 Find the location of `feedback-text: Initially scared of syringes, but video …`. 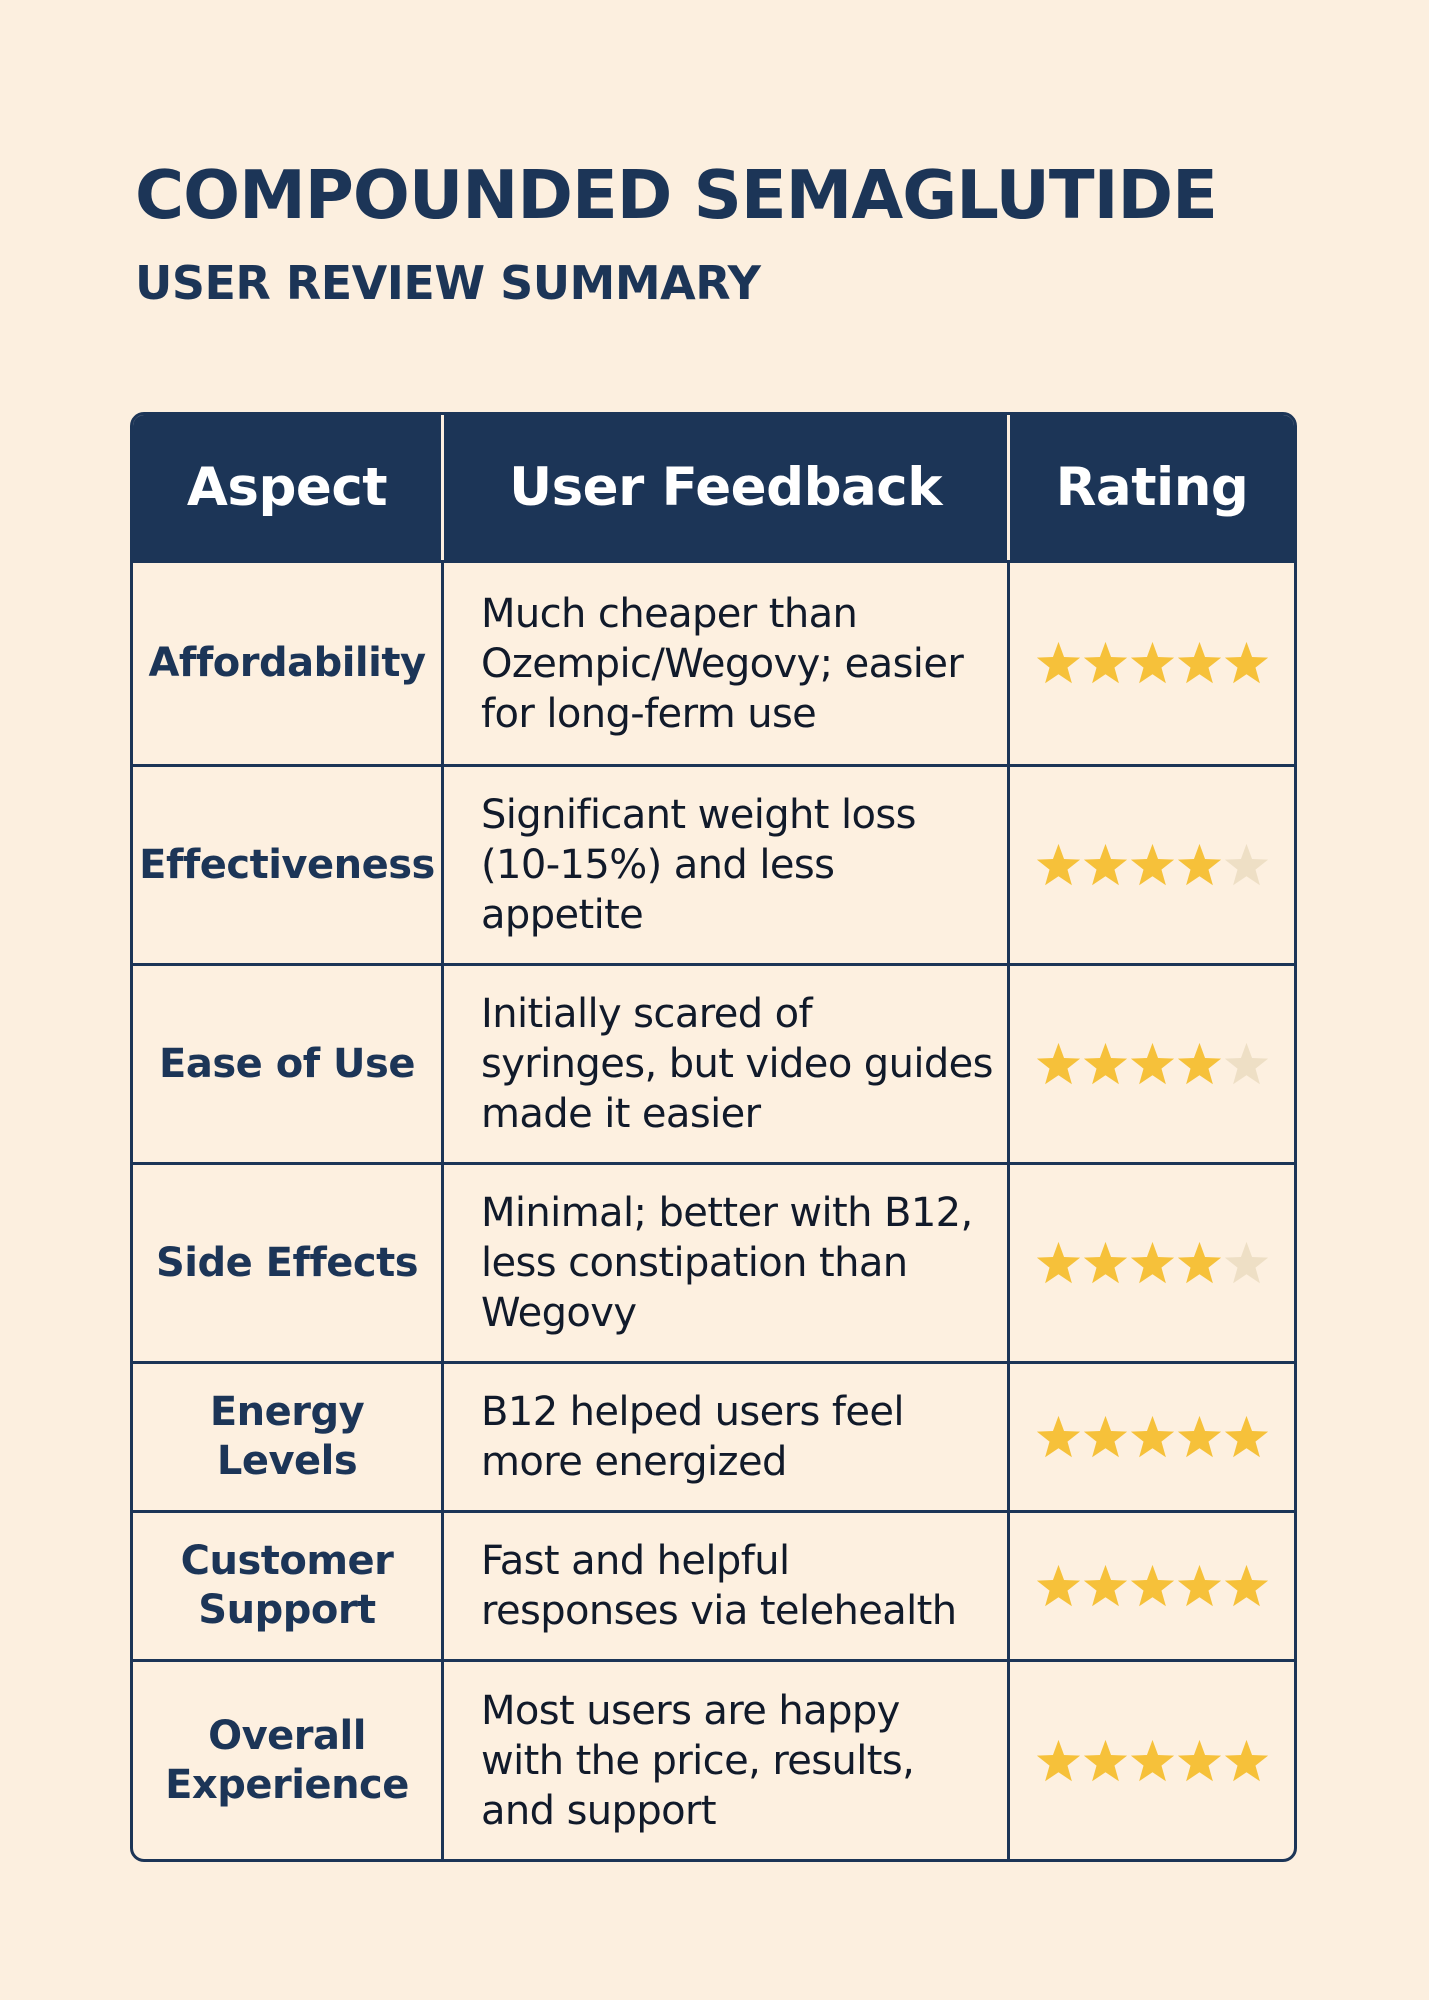

feedback-text: Initially scared of syringes, but video … is located at coordinates (737, 1064).